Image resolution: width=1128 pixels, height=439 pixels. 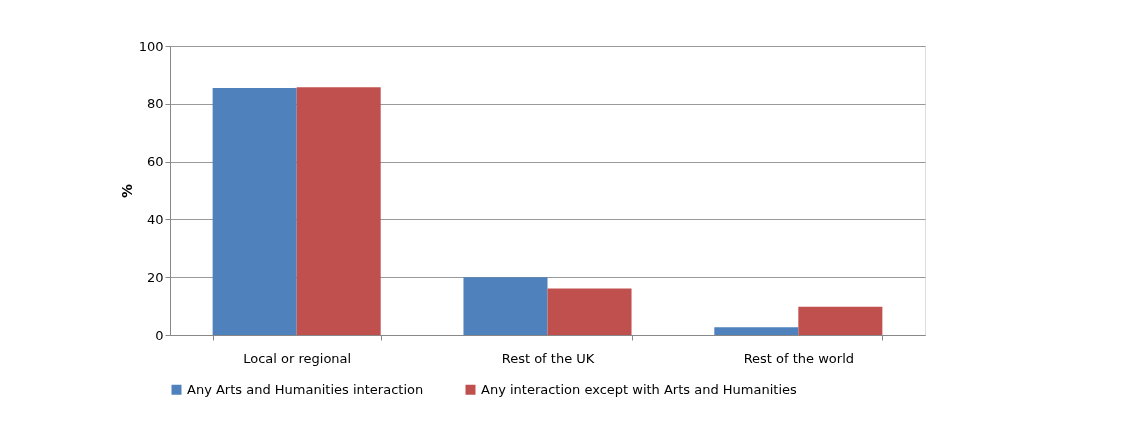 I want to click on x-tick-label: Local or regional, so click(x=297, y=358).